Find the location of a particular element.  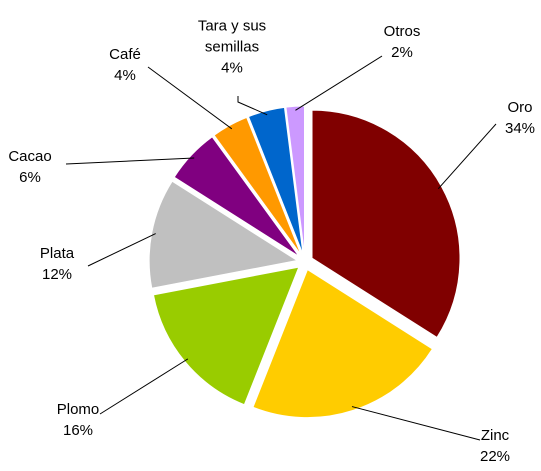

data-label: Café 4% is located at coordinates (125, 65).